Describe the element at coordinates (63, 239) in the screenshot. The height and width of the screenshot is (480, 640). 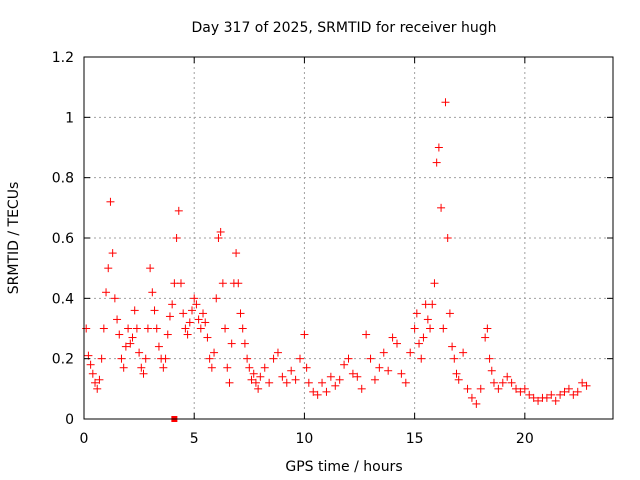
I see `y-tick-label: 0.6` at that location.